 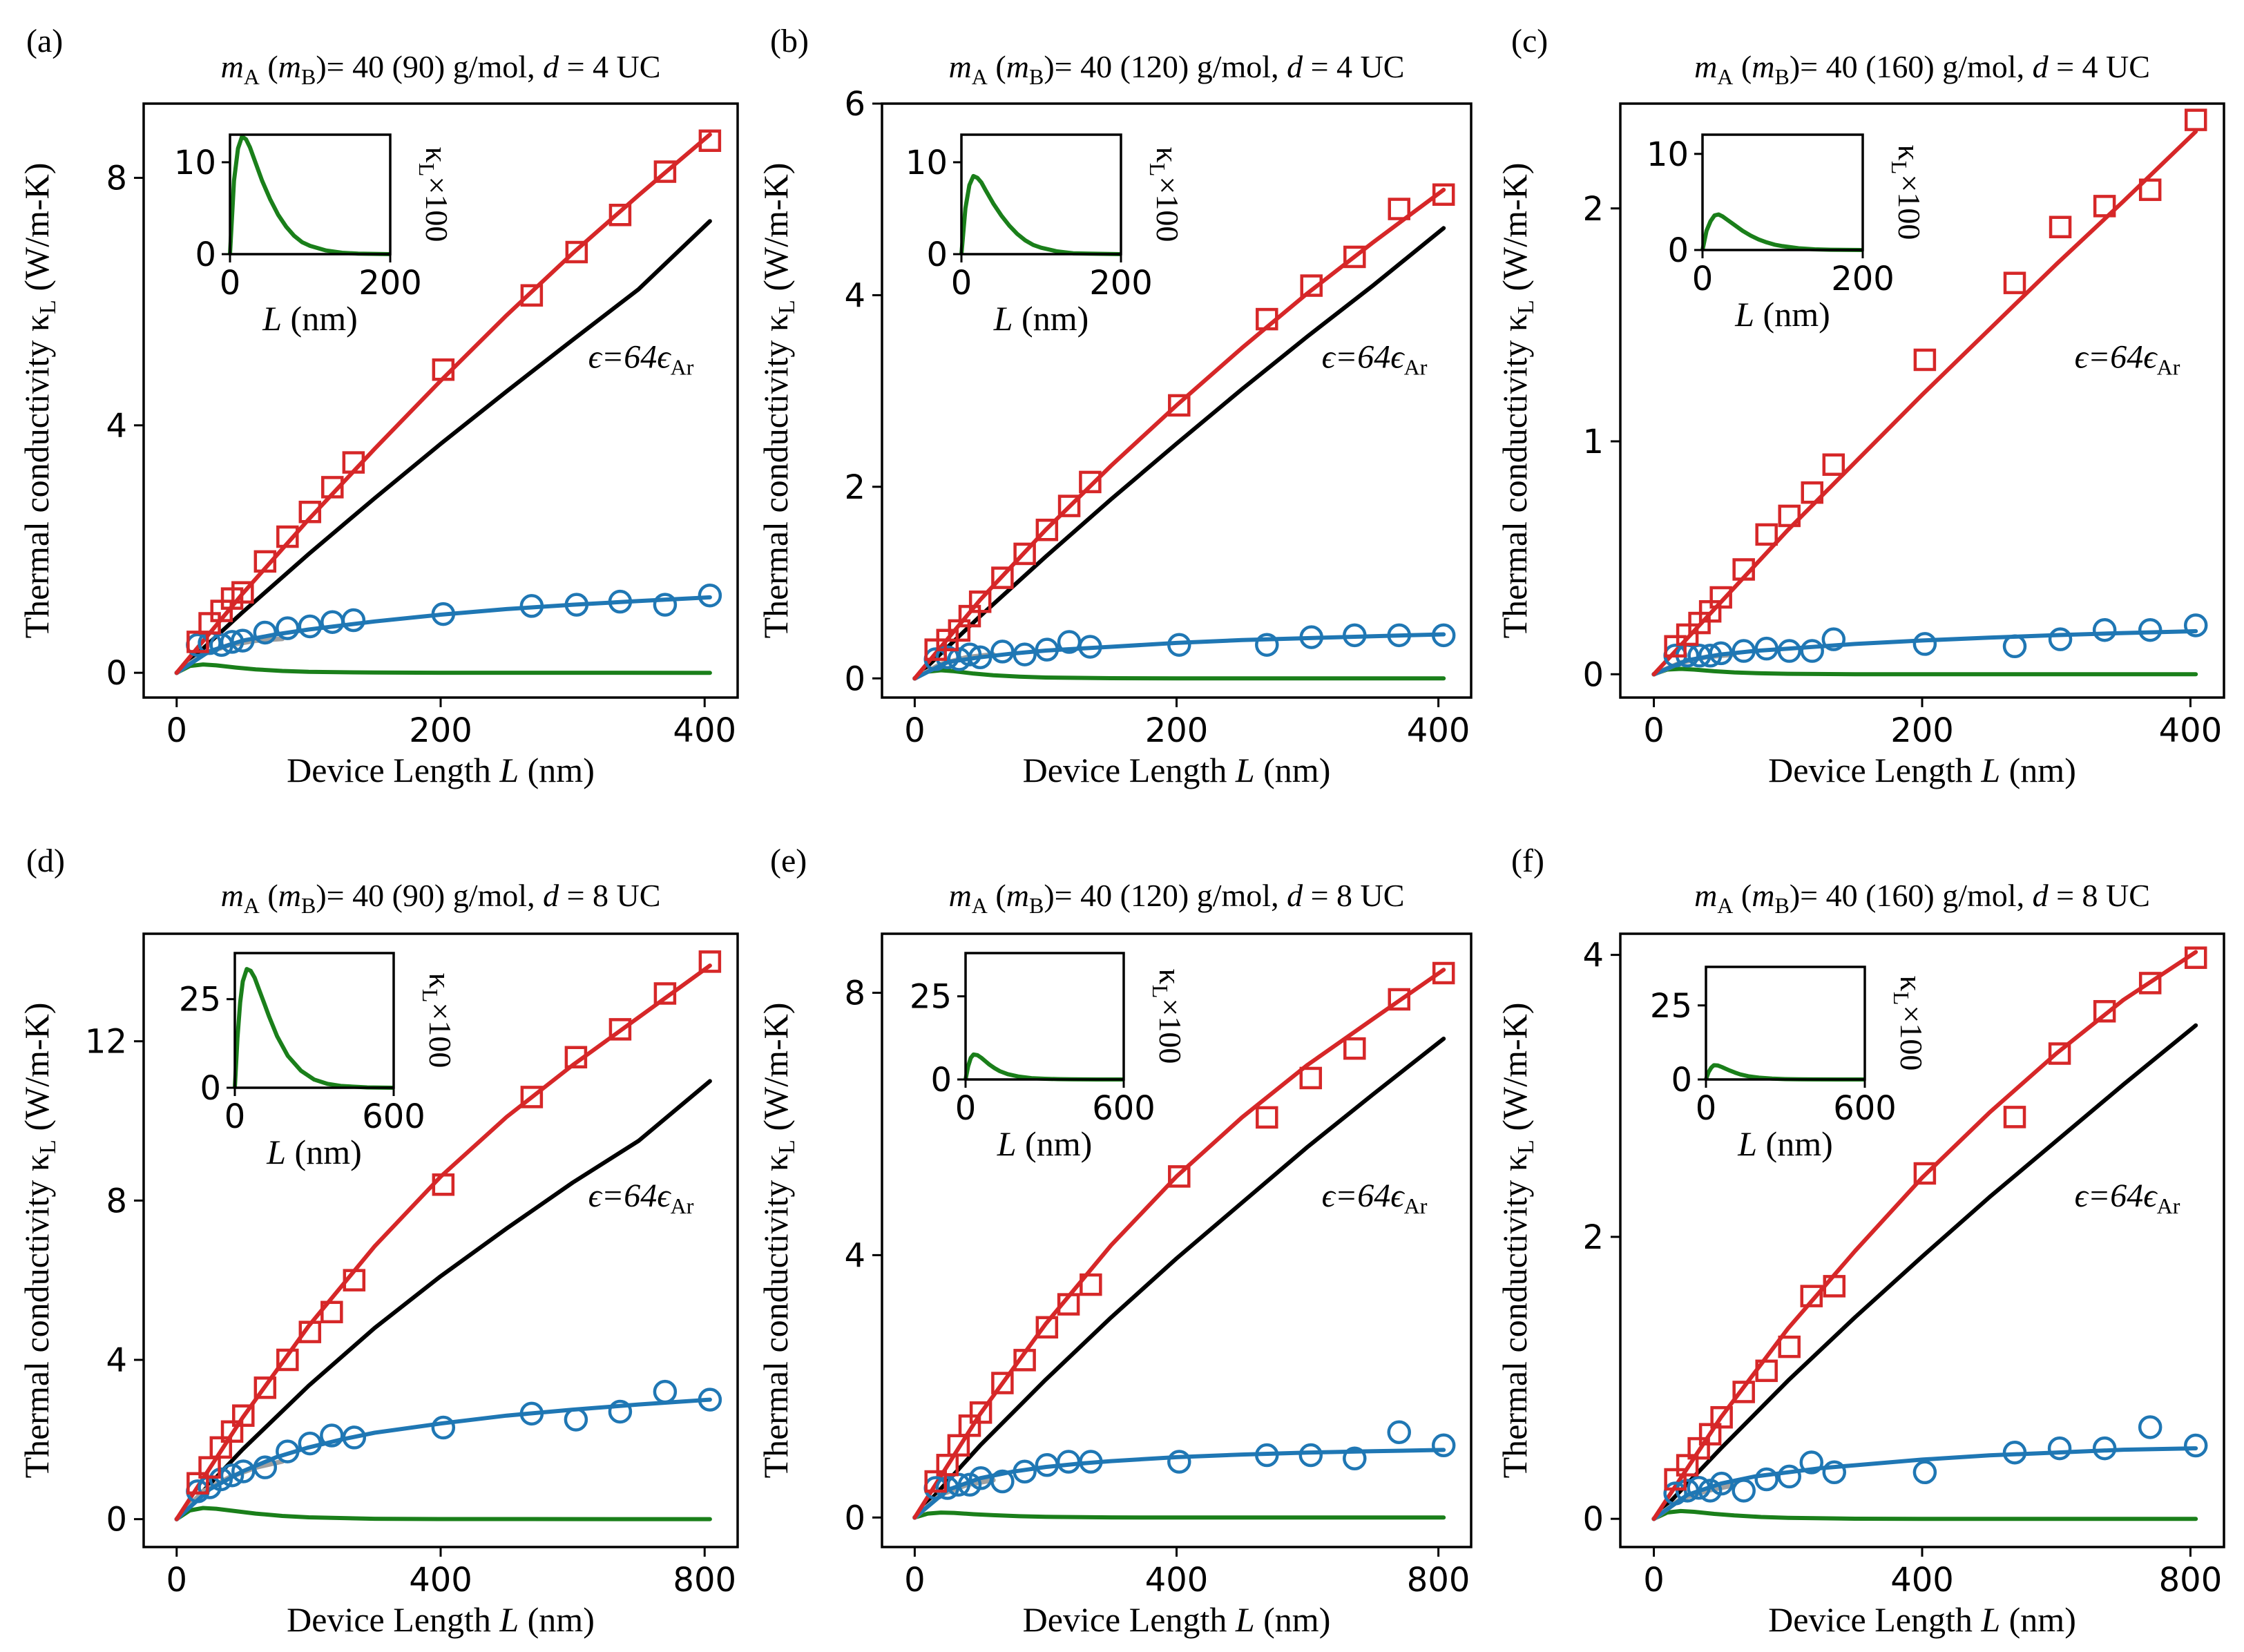 I want to click on text-part: ×100, so click(x=1167, y=209).